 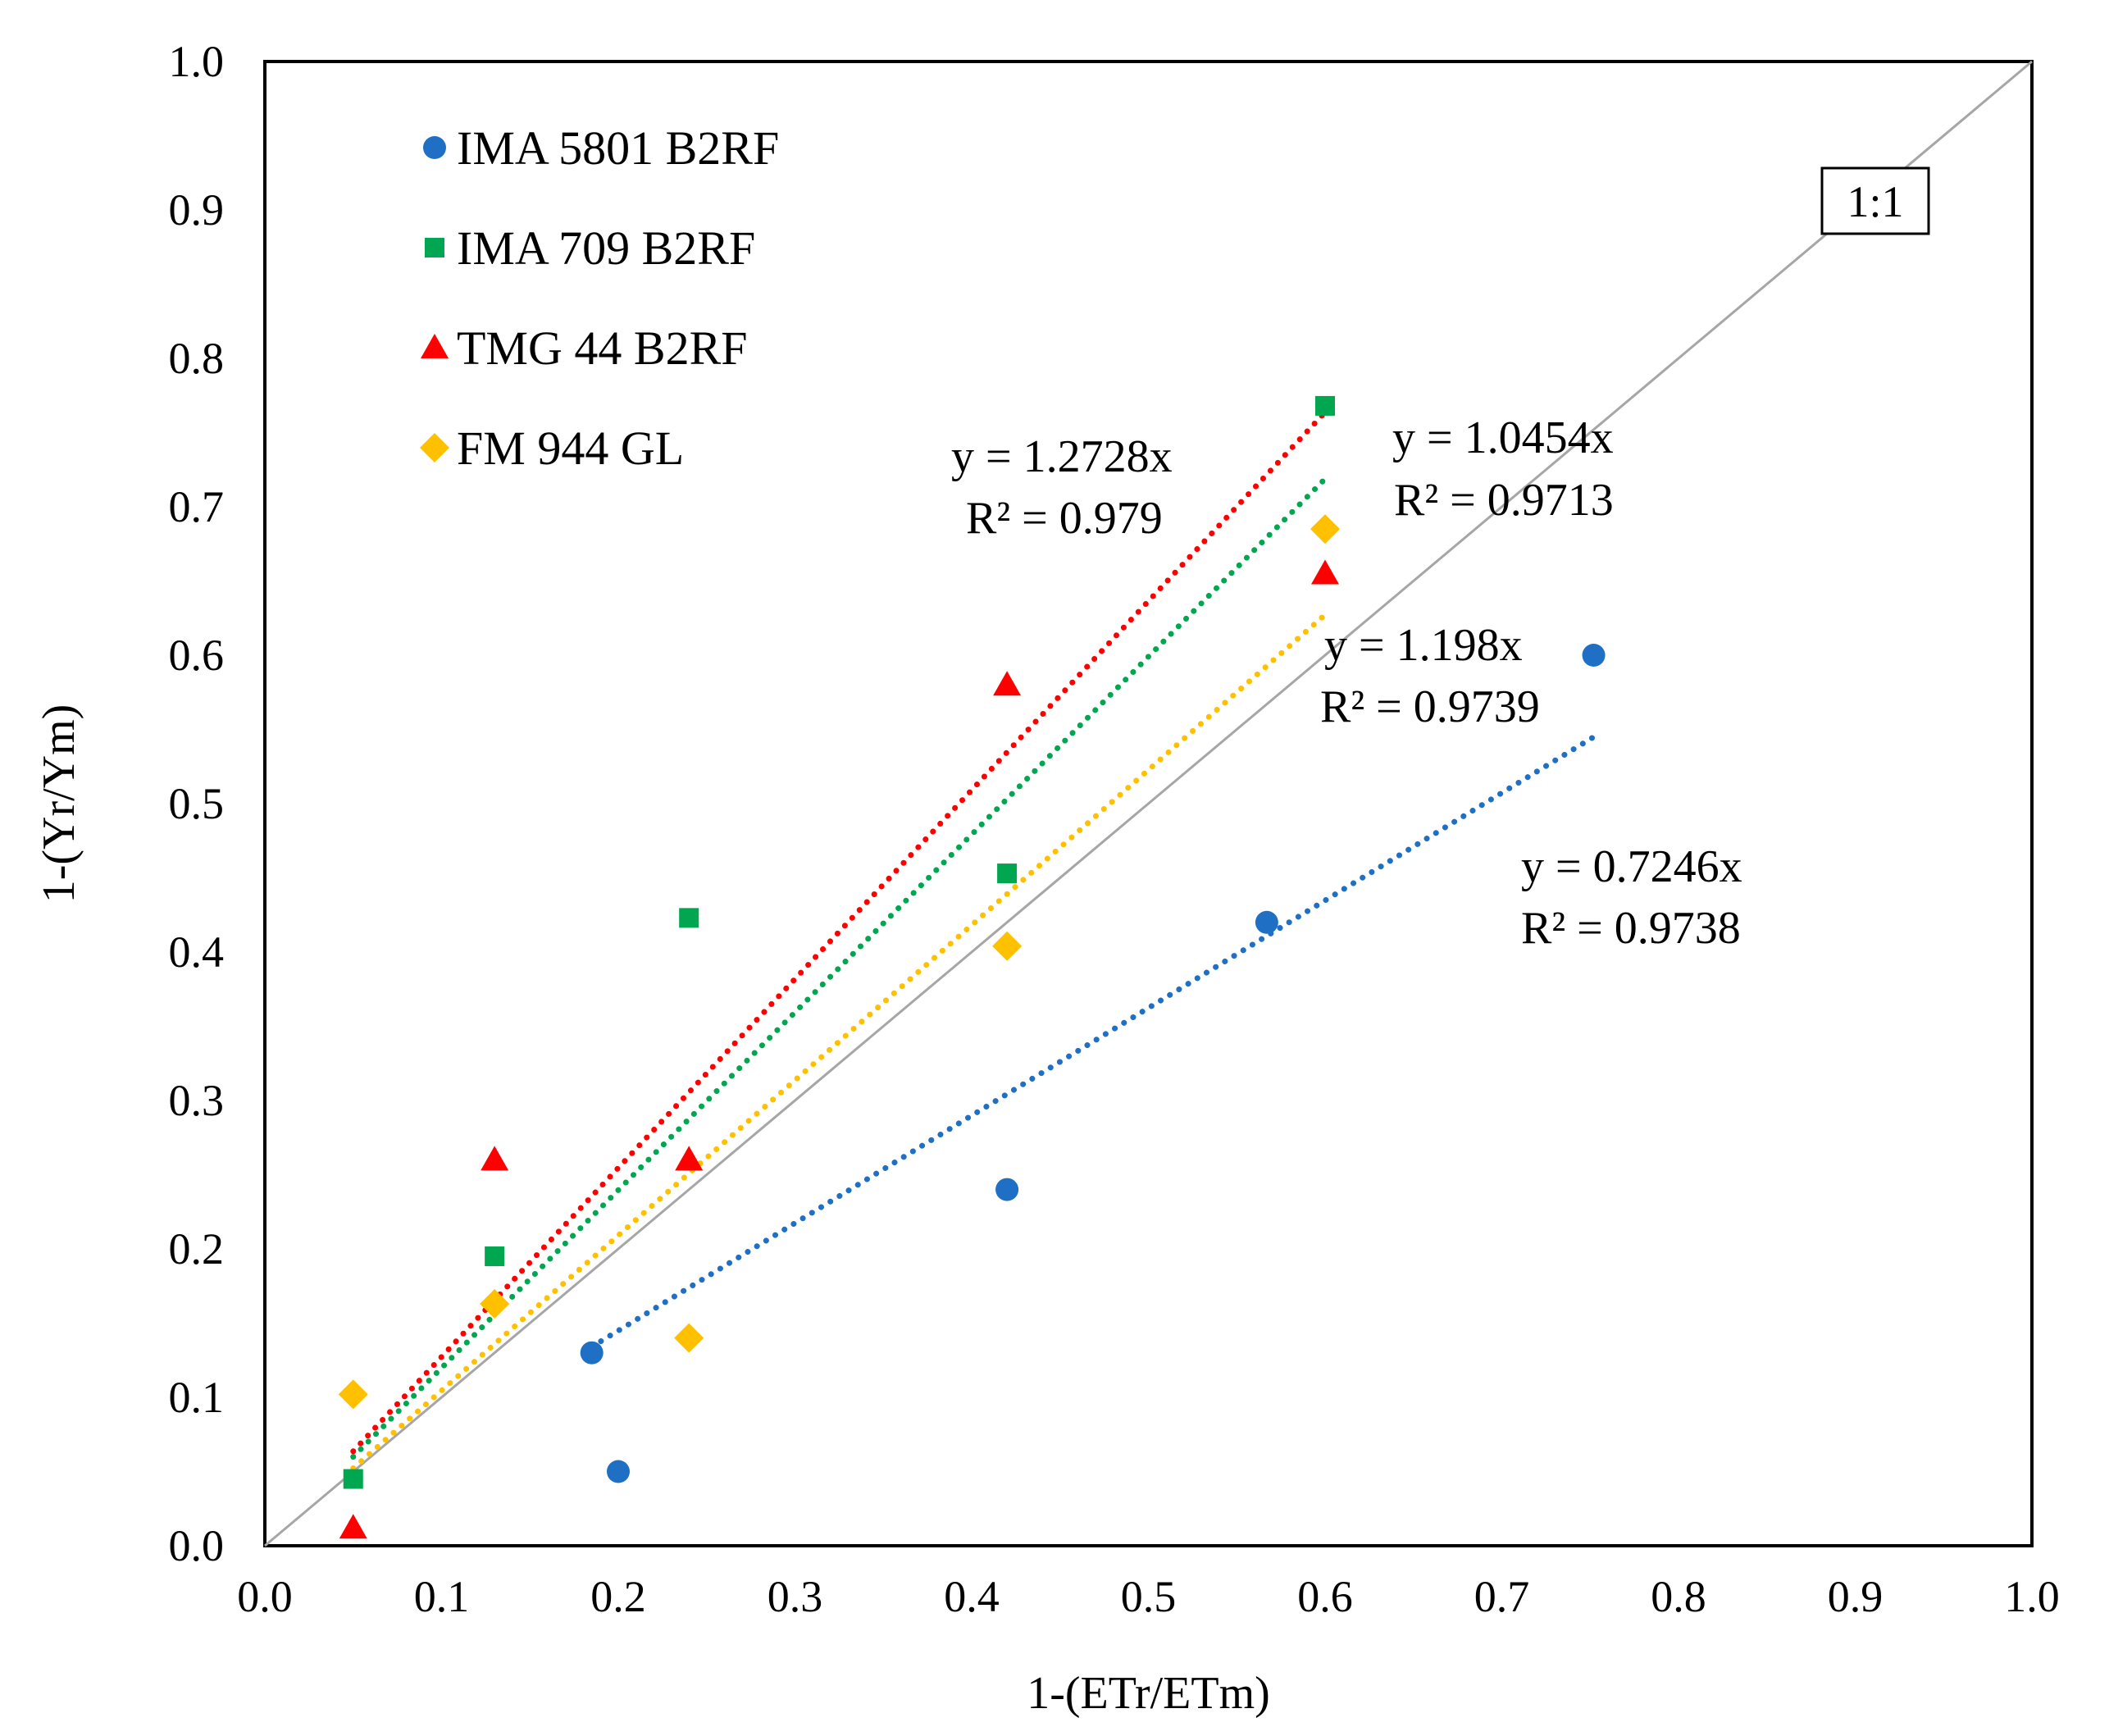 I want to click on x-tick-label: 0.7, so click(x=1502, y=1596).